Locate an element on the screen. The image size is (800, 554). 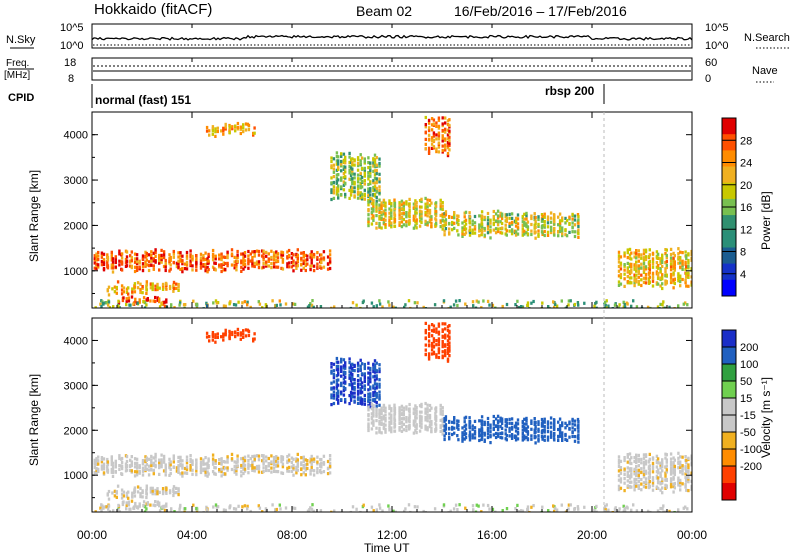
power-colorbar-segment is located at coordinates (729, 256).